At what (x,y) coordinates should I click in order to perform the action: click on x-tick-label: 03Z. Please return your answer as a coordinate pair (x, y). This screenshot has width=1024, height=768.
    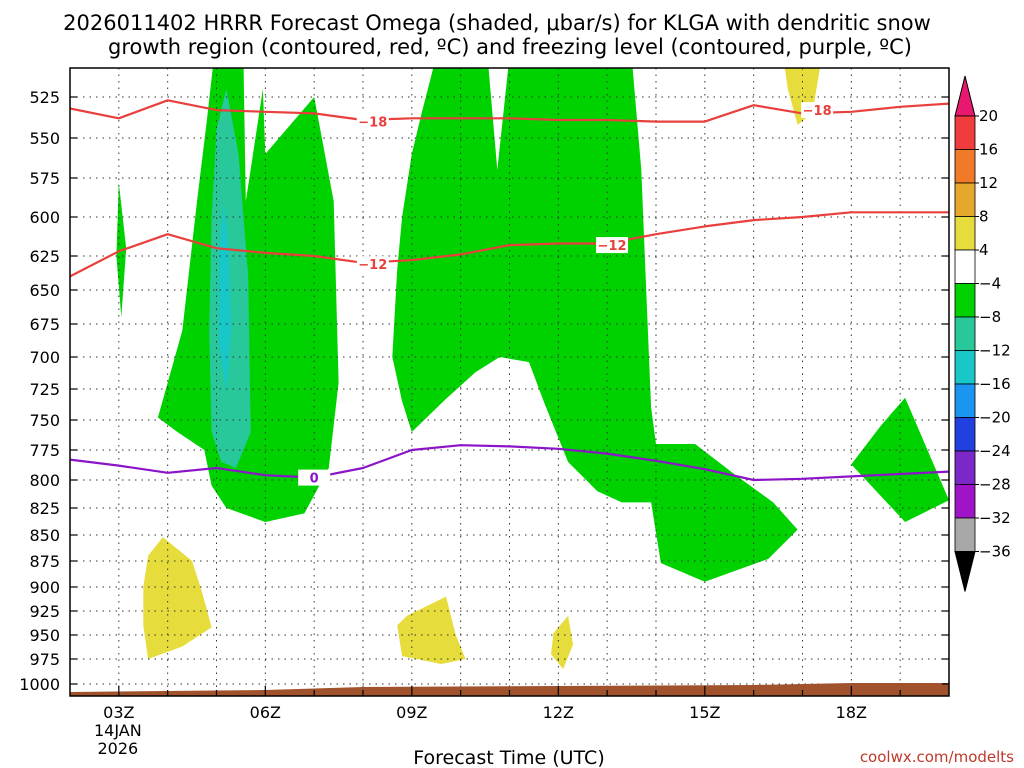
    Looking at the image, I should click on (118, 712).